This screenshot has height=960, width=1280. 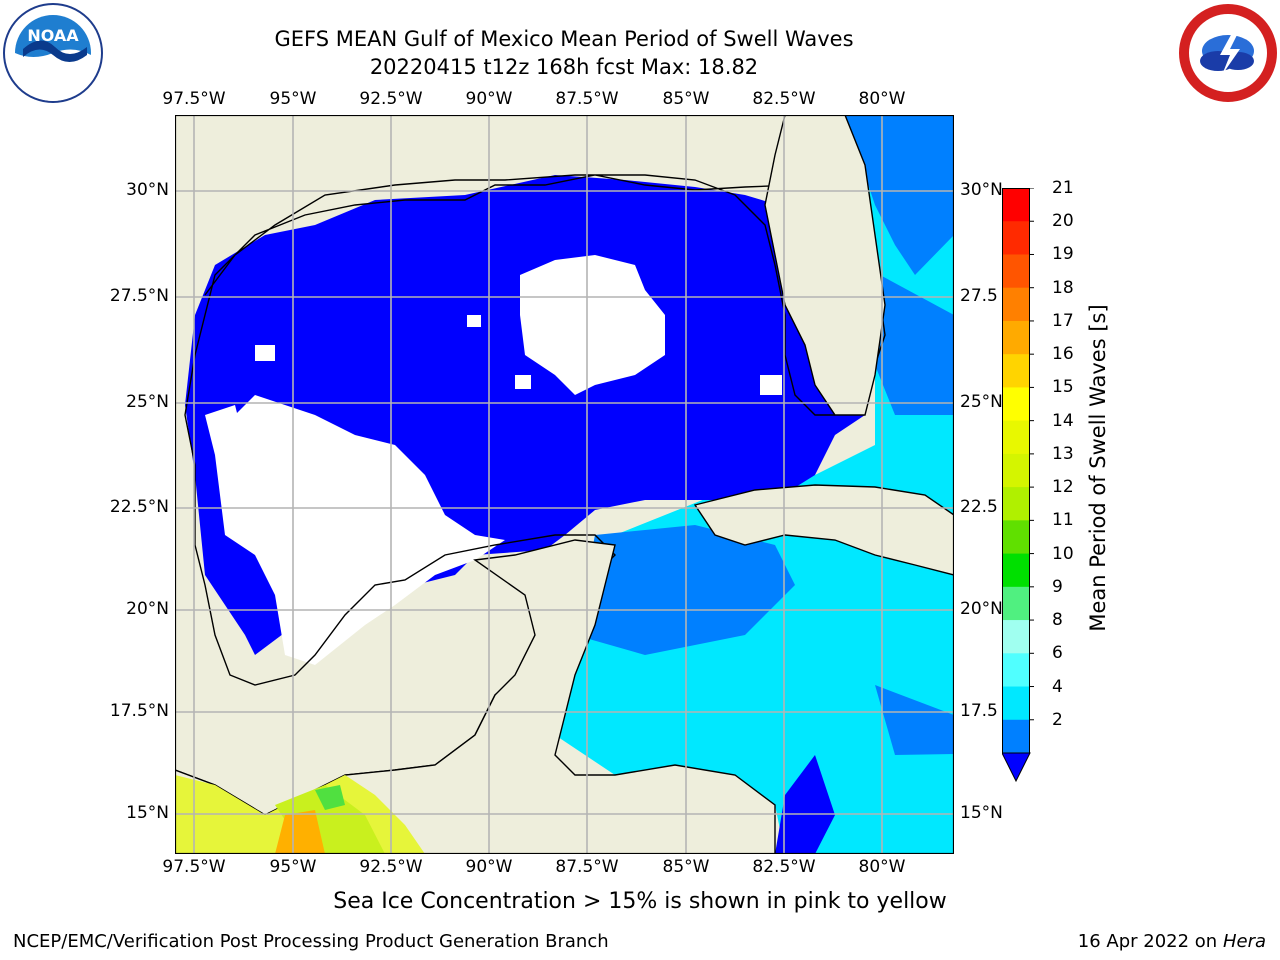 What do you see at coordinates (147, 402) in the screenshot?
I see `lat-label-left: 25°N` at bounding box center [147, 402].